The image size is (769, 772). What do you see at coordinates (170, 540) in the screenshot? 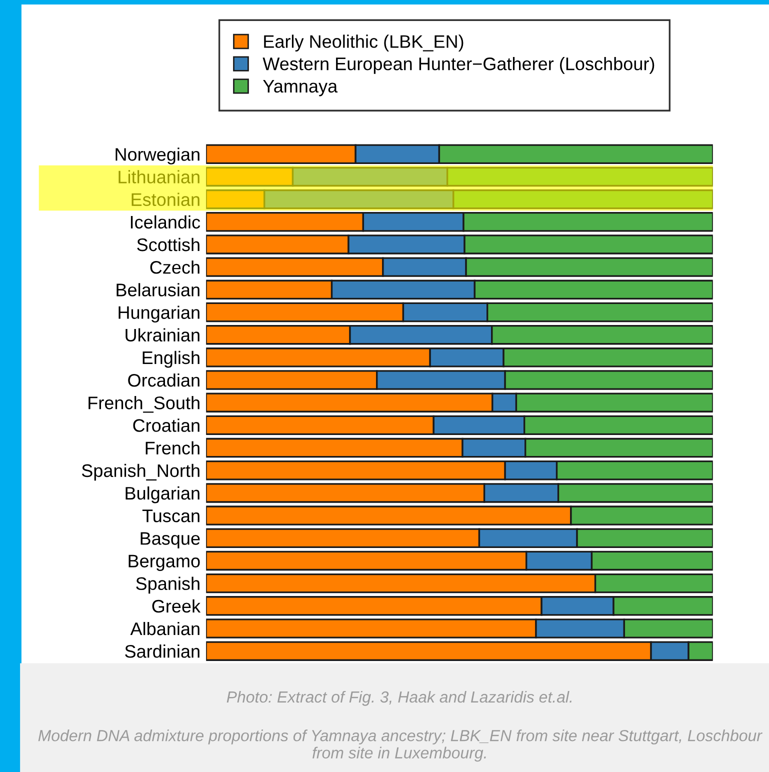
I see `y-tick-label: Basque` at bounding box center [170, 540].